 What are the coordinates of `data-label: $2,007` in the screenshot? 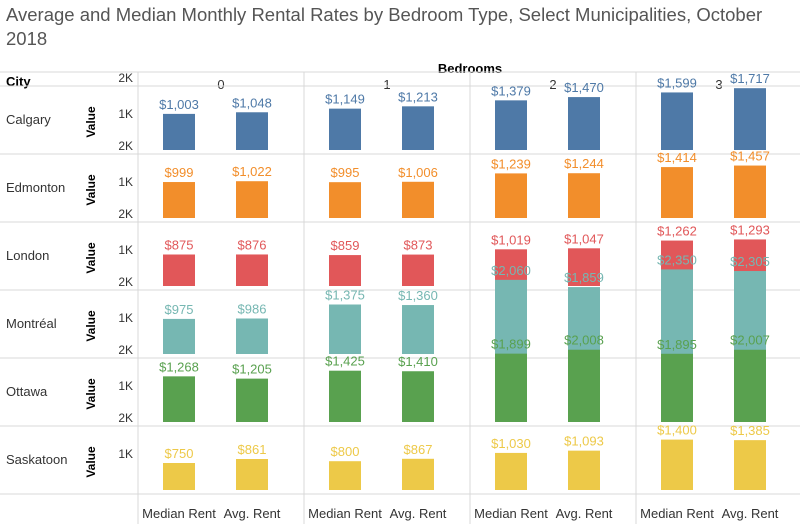 It's located at (750, 340).